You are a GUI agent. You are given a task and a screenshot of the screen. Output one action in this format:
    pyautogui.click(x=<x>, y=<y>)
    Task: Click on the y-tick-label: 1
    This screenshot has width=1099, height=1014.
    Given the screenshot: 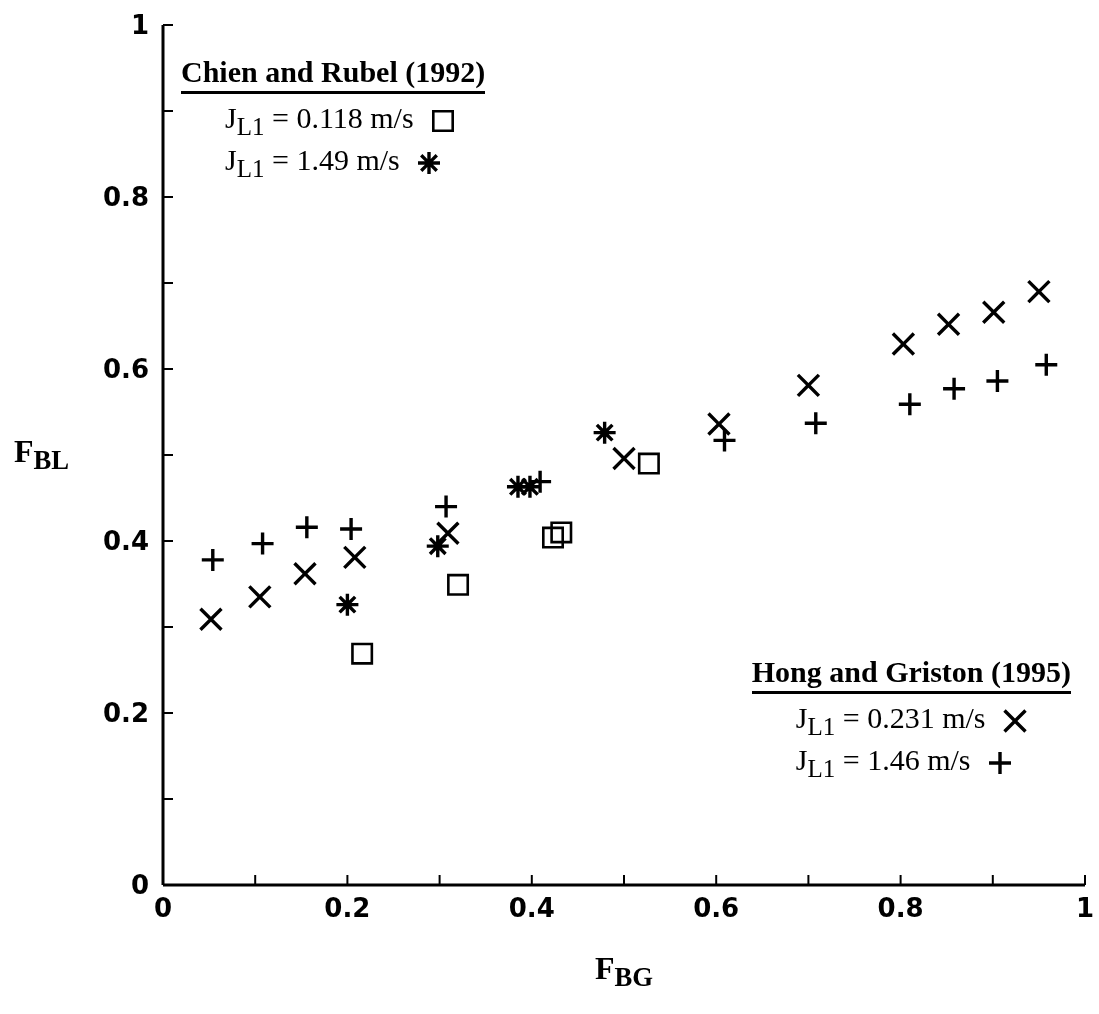 What is the action you would take?
    pyautogui.click(x=139, y=25)
    